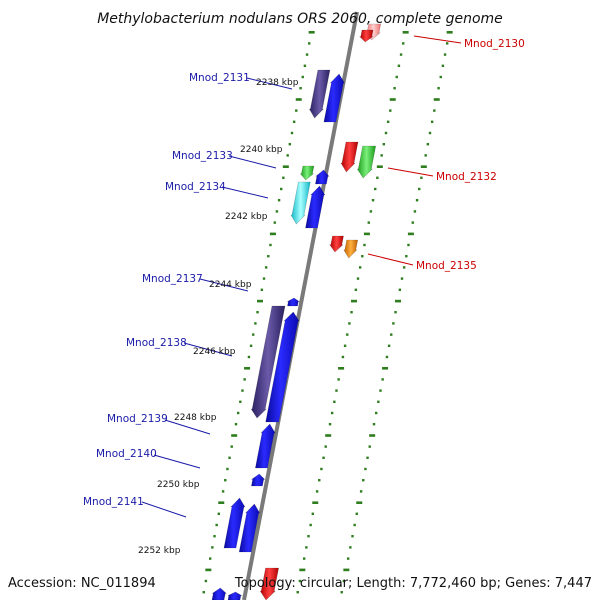  What do you see at coordinates (219, 78) in the screenshot?
I see `gene-label-mnod-2131: Mnod_2131` at bounding box center [219, 78].